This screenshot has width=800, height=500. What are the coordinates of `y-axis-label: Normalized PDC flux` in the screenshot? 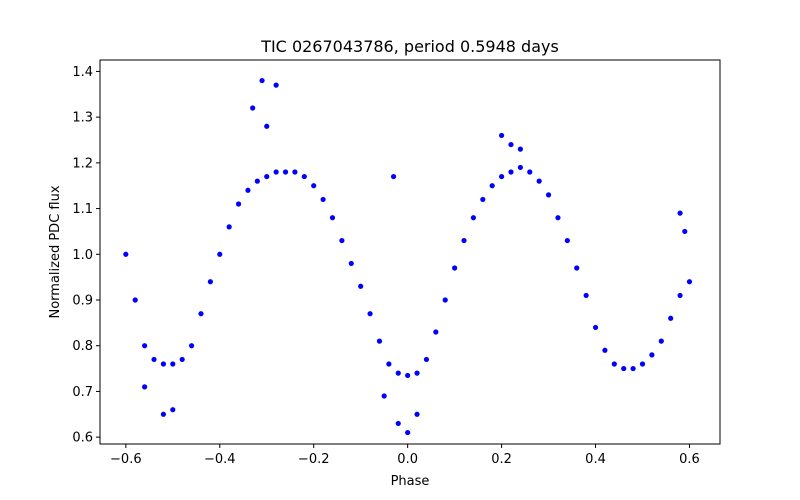 It's located at (55, 251).